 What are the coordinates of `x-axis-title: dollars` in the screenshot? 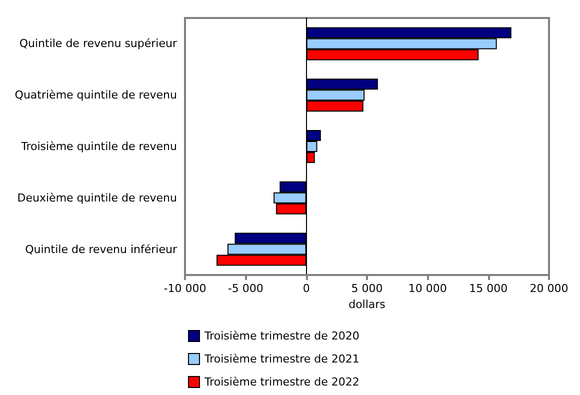 It's located at (367, 304).